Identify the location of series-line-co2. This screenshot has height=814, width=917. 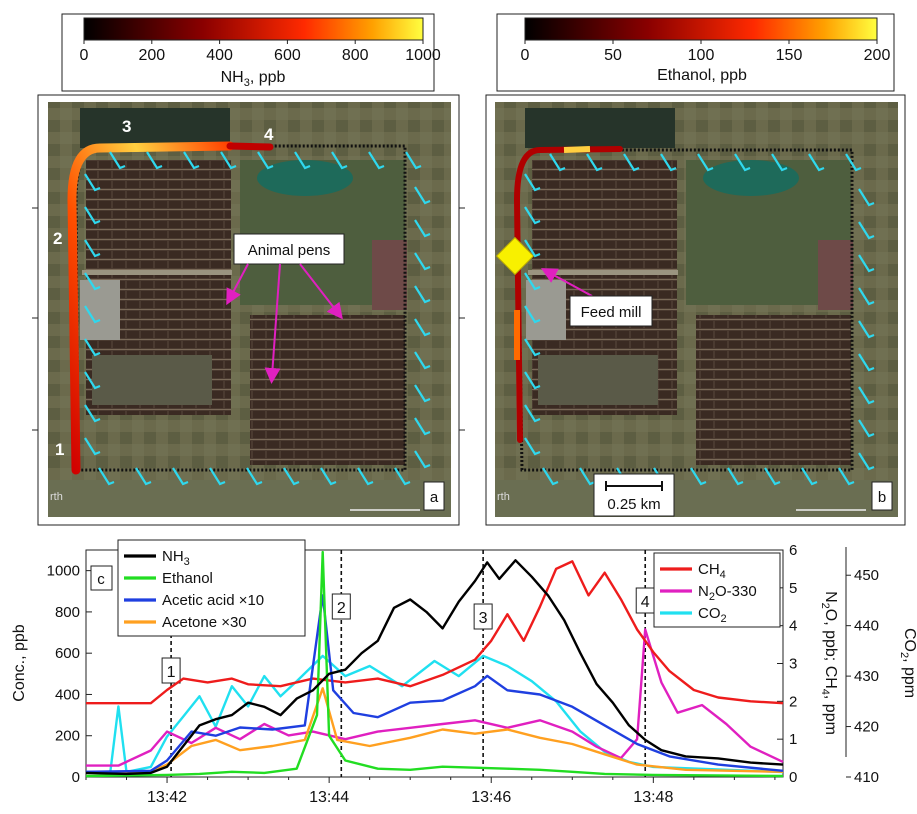
(435, 714).